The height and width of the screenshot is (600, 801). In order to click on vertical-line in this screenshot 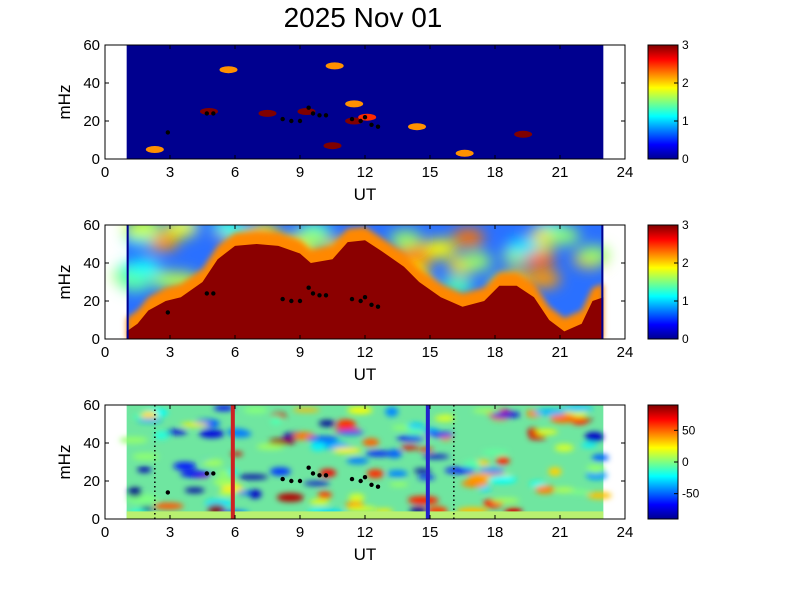, I will do `click(232, 462)`.